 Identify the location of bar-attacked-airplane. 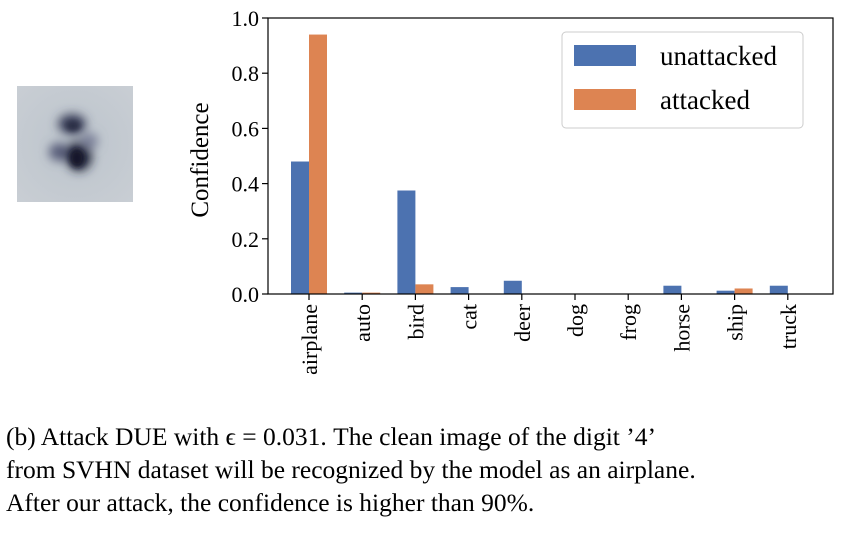
(318, 164).